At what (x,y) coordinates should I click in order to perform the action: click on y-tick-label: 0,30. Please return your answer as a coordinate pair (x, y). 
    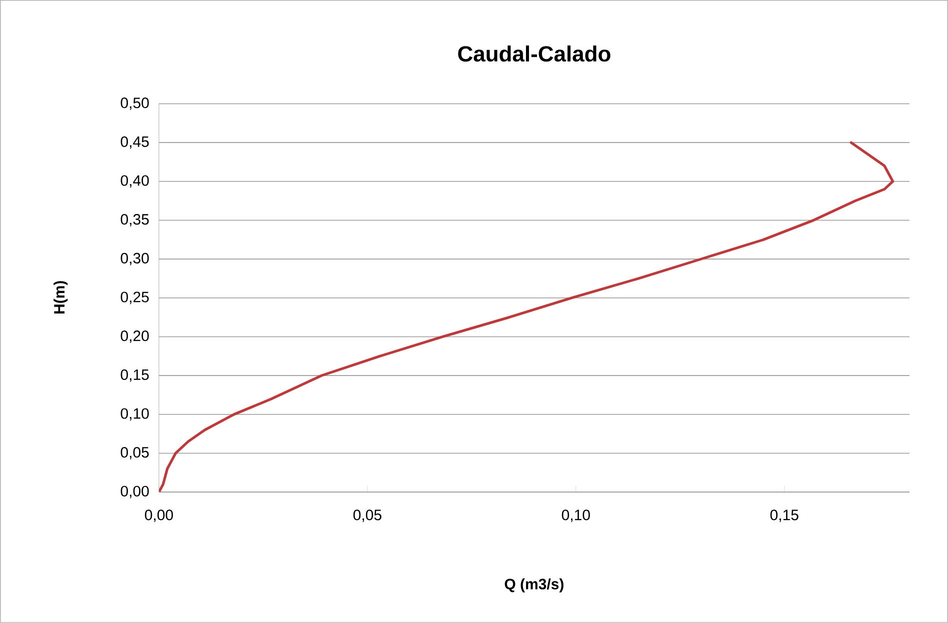
    Looking at the image, I should click on (134, 259).